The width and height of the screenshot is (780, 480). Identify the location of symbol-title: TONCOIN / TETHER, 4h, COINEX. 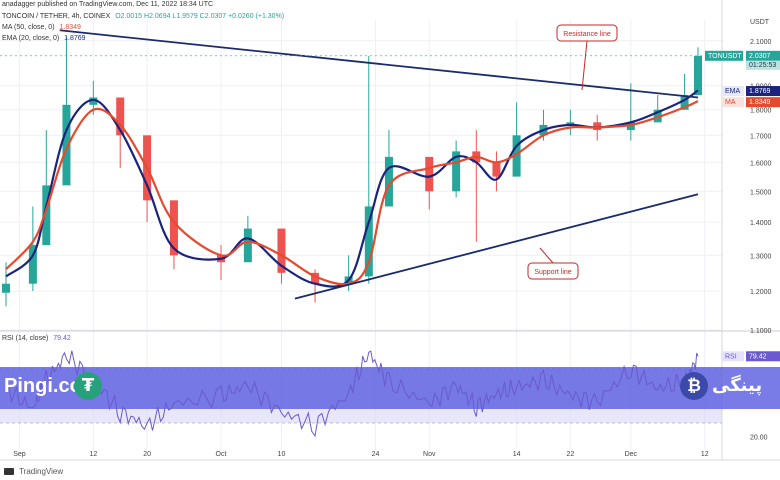
(56, 16).